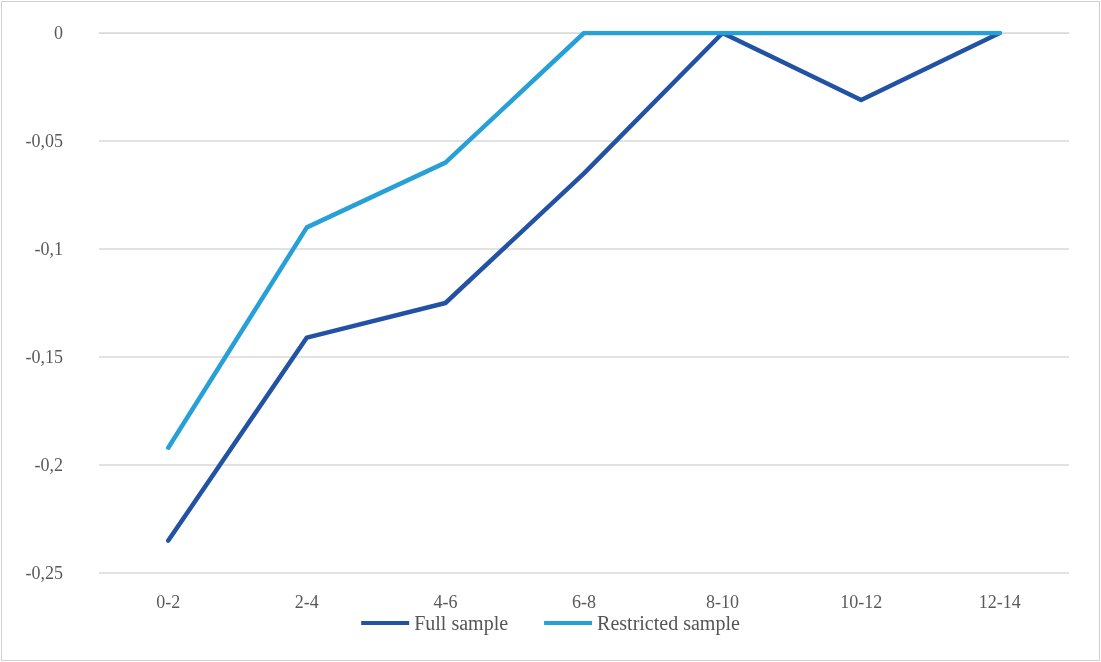 Image resolution: width=1101 pixels, height=662 pixels. I want to click on x-tick-label: 0-2, so click(168, 602).